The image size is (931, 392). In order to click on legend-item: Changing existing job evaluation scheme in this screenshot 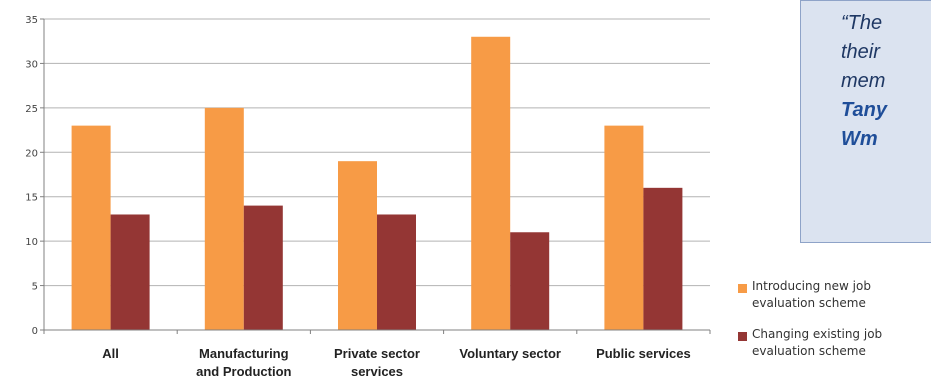, I will do `click(834, 343)`.